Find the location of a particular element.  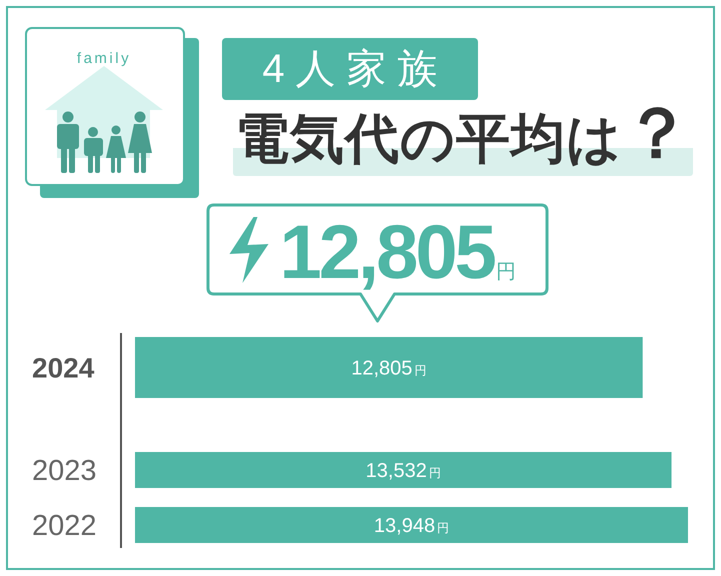

title: 4人家族 is located at coordinates (350, 69).